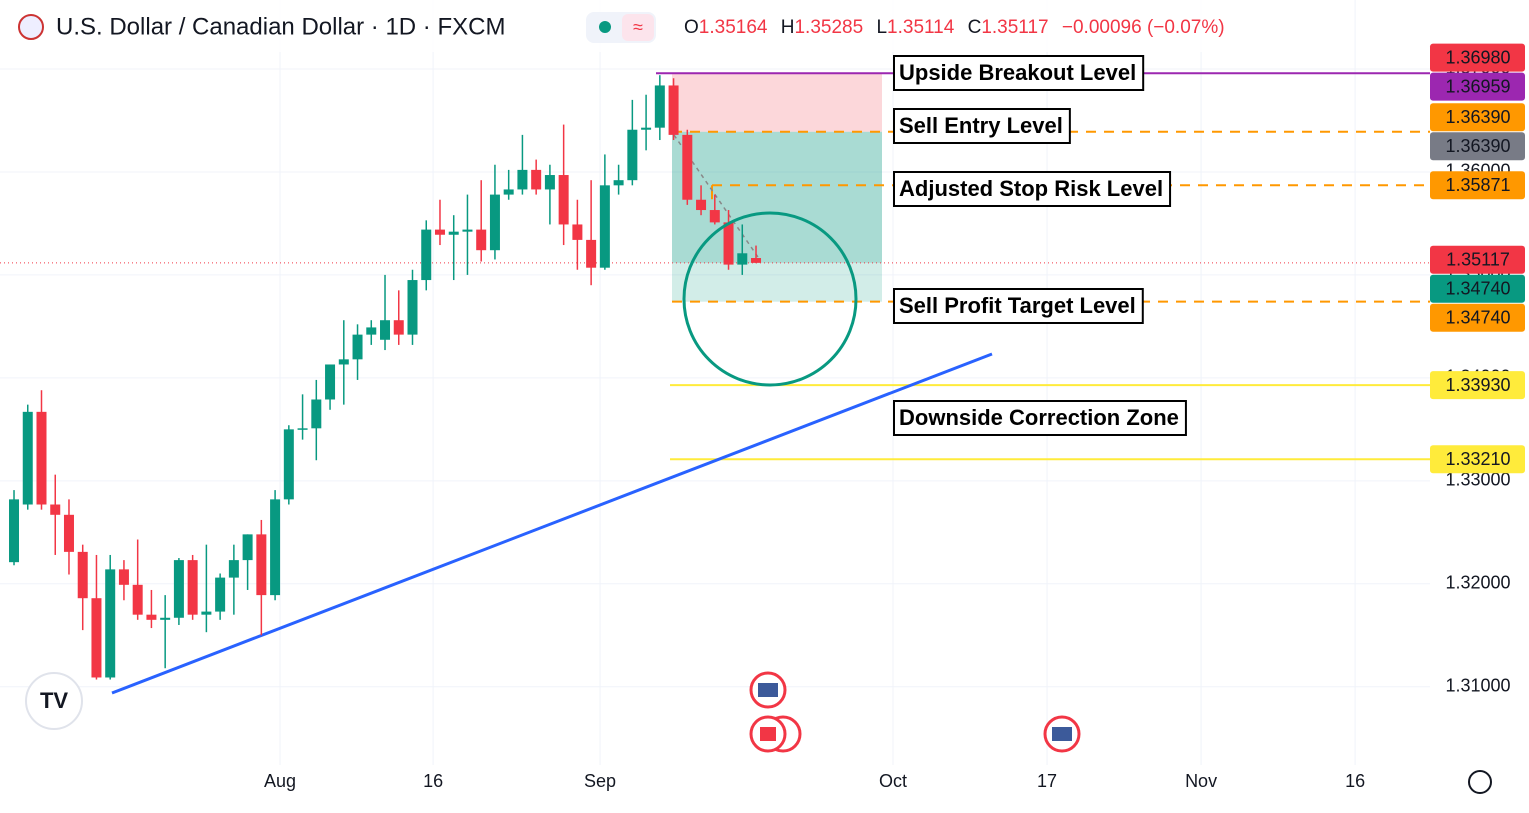 The width and height of the screenshot is (1529, 813). What do you see at coordinates (1477, 185) in the screenshot?
I see `price-label: 1.35871` at bounding box center [1477, 185].